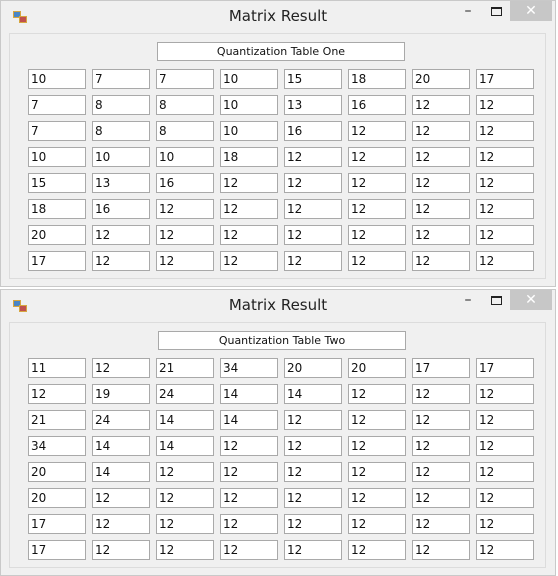  Describe the element at coordinates (57, 472) in the screenshot. I see `matrix-cell-r4-c0: 20` at that location.